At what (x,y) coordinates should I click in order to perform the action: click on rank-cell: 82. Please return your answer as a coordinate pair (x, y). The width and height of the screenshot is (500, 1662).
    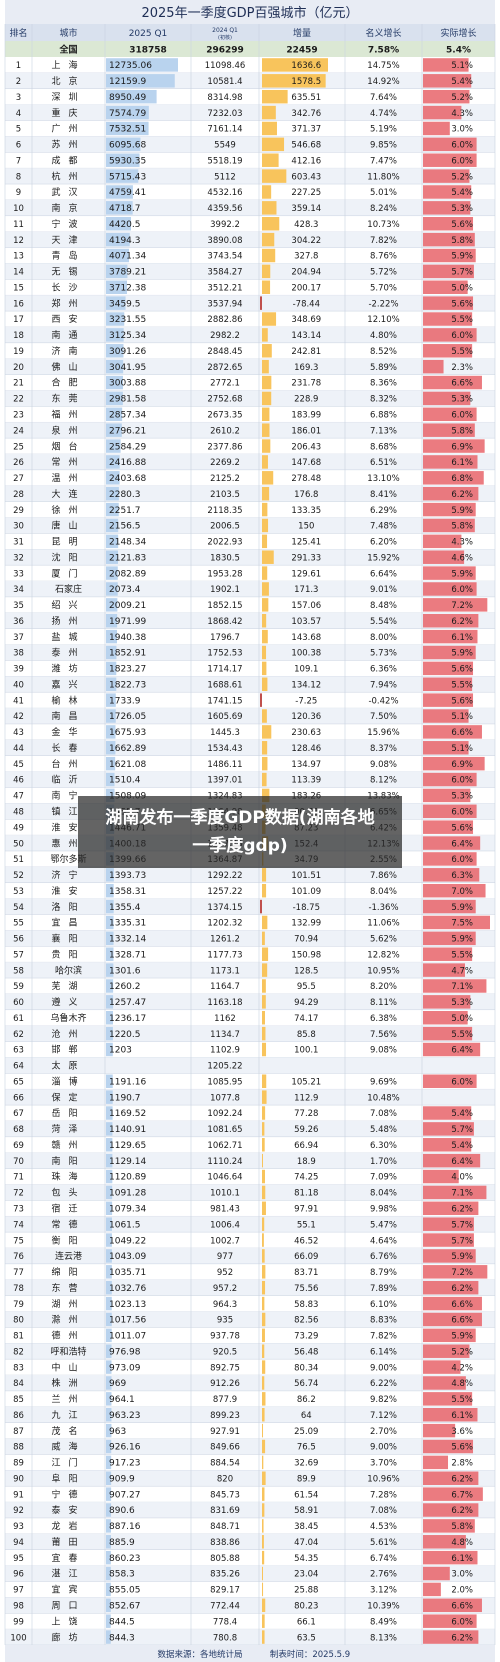
    Looking at the image, I should click on (18, 1352).